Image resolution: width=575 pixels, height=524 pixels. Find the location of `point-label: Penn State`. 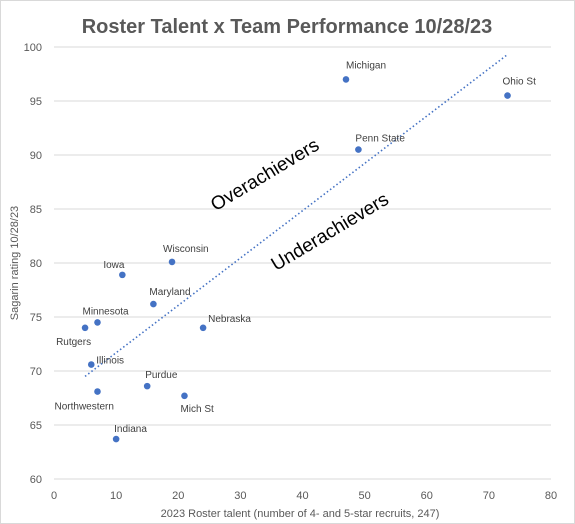

point-label: Penn State is located at coordinates (380, 139).